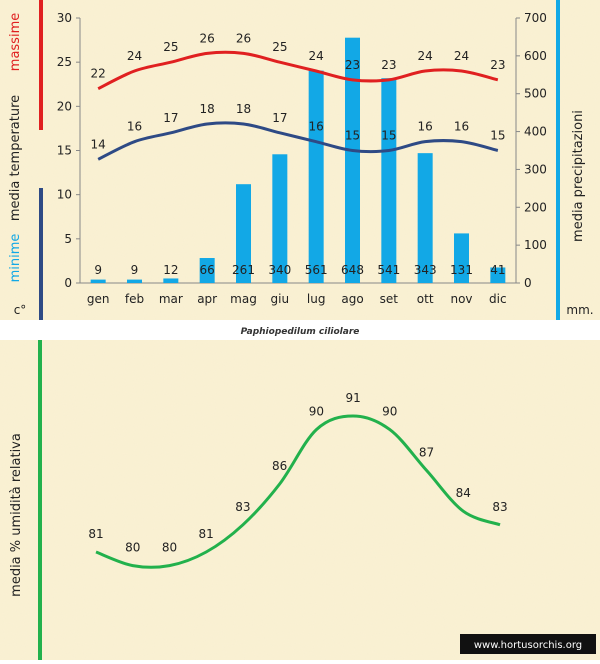 This screenshot has width=600, height=664. I want to click on precip-value: 648, so click(352, 270).